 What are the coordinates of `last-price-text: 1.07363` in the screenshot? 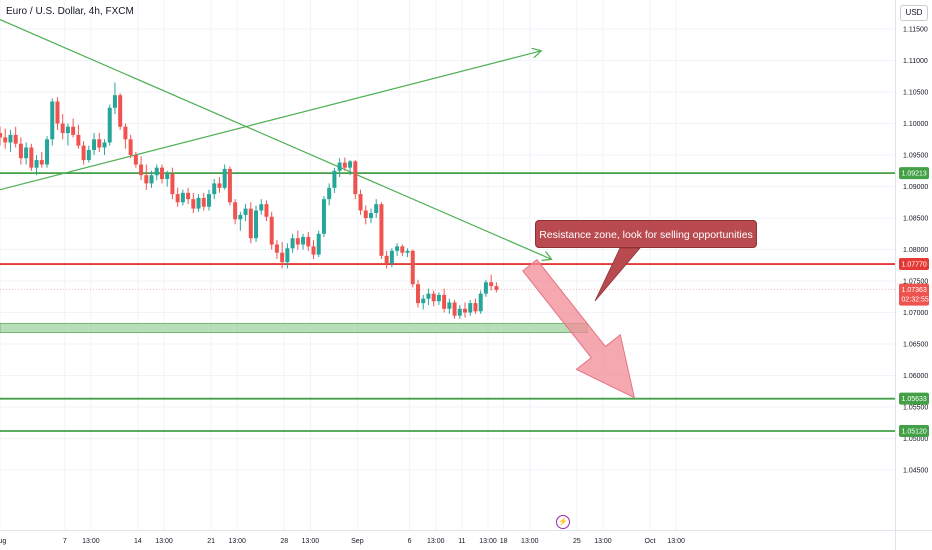 It's located at (914, 290).